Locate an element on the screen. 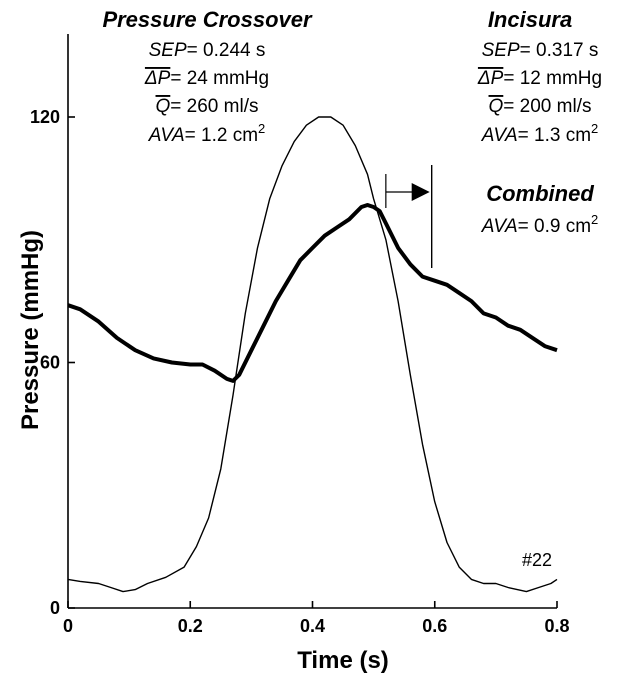 This screenshot has height=675, width=630. case-label: #22 is located at coordinates (537, 560).